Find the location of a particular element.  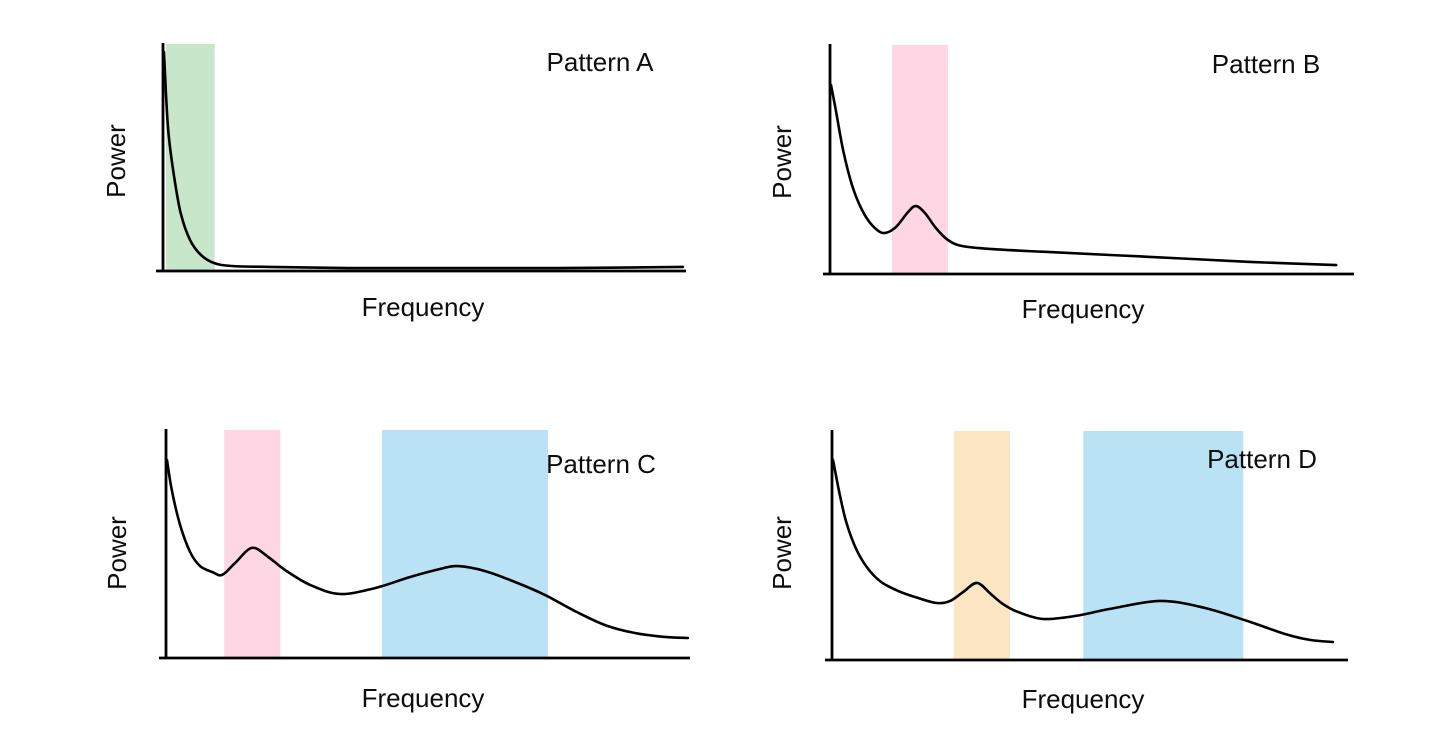

spectrum-plot-c is located at coordinates (424, 544).